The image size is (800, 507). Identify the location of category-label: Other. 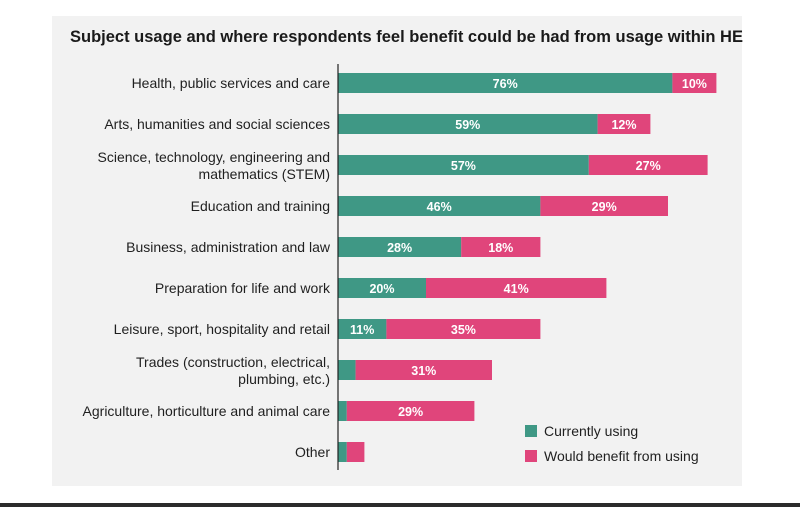
(312, 452).